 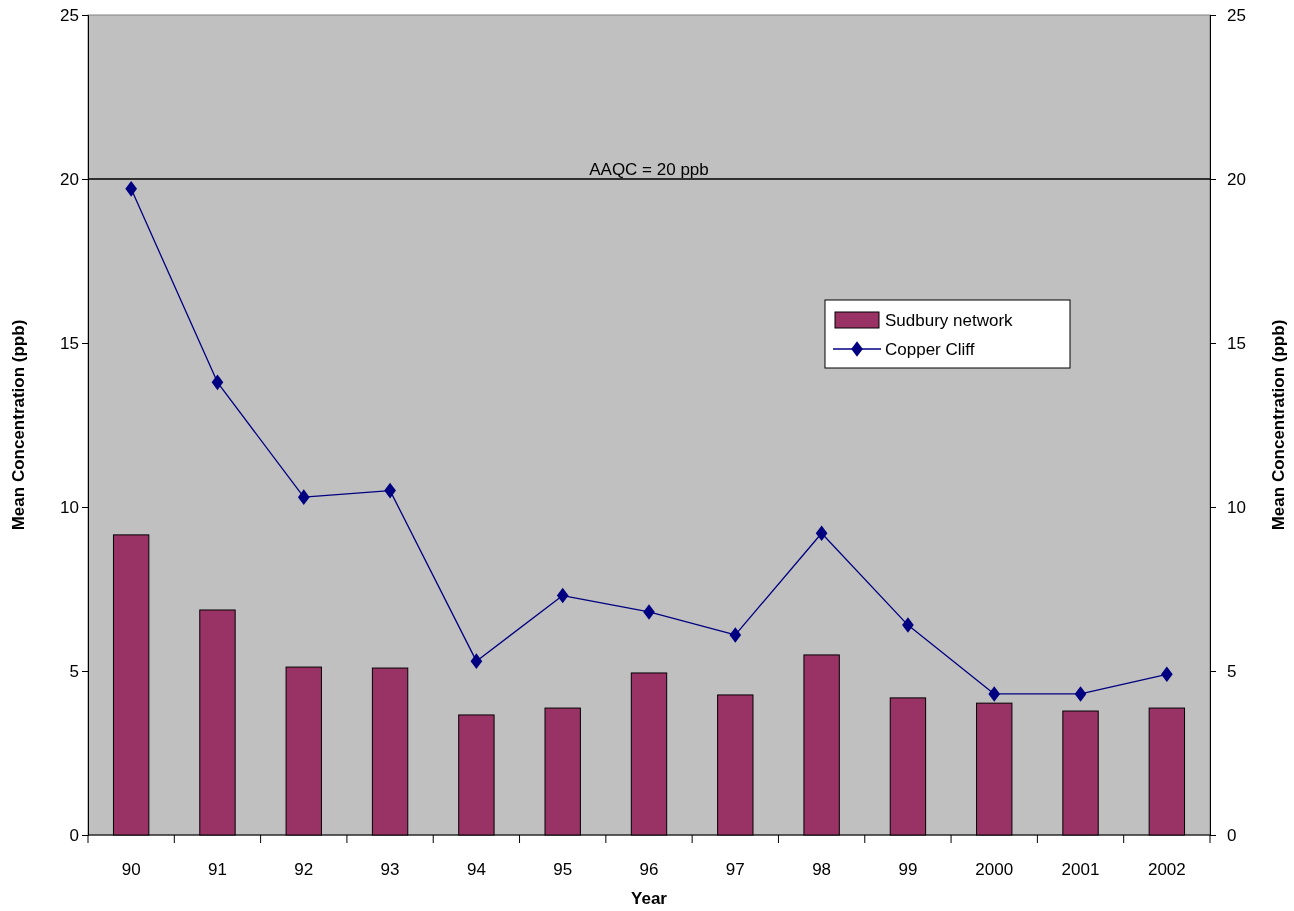 I want to click on y2-tick-label: 0, so click(x=1232, y=835).